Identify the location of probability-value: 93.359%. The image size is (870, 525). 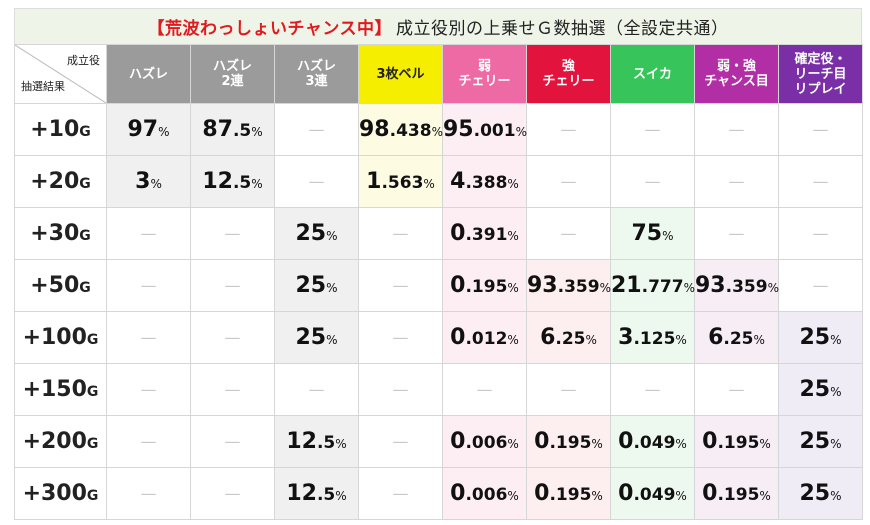
(737, 285).